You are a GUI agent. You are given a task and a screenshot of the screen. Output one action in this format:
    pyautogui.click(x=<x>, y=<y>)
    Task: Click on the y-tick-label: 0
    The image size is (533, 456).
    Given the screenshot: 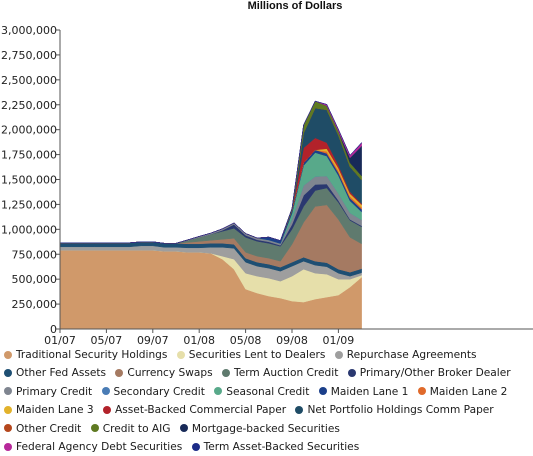 What is the action you would take?
    pyautogui.click(x=53, y=329)
    